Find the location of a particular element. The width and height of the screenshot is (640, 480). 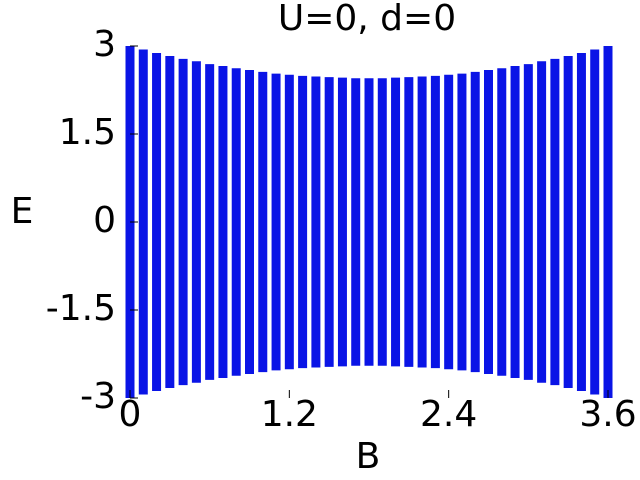

y-tick-label: 0 is located at coordinates (104, 220).